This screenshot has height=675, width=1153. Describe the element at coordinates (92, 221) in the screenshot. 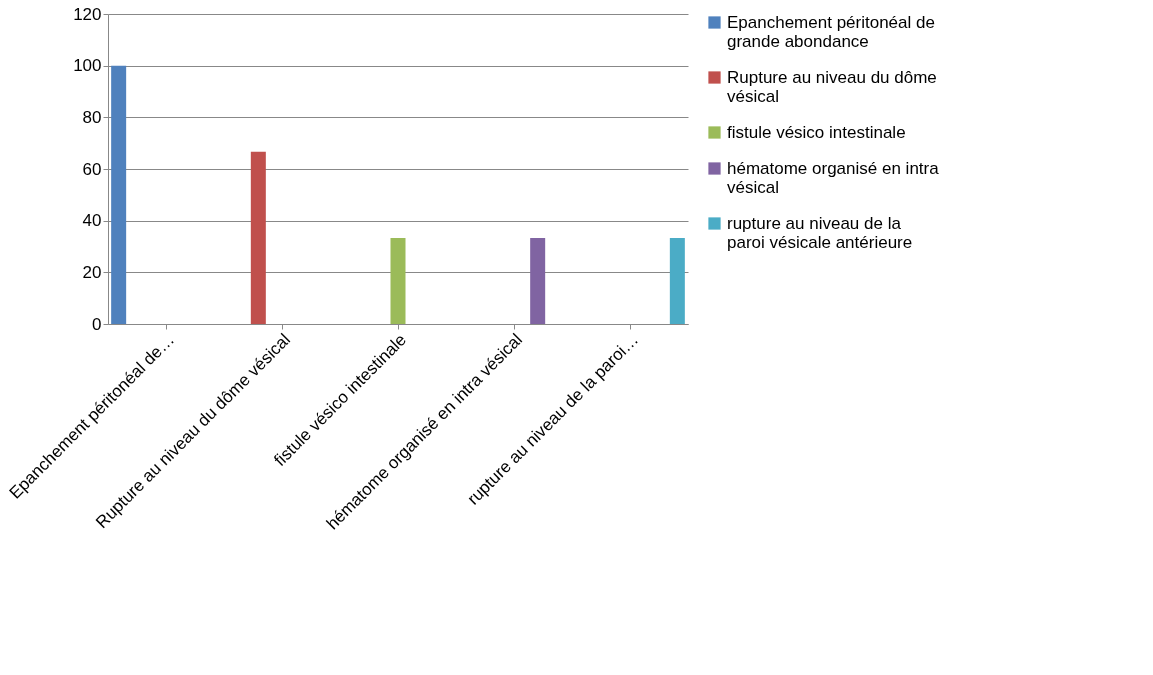

I see `y-tick-label: 40` at that location.